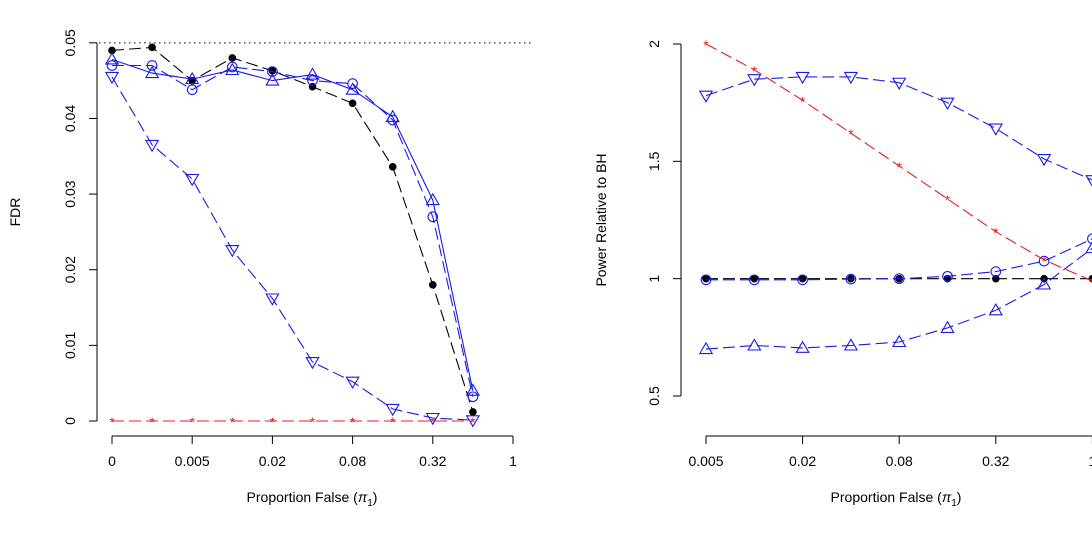 This screenshot has height=533, width=1092. What do you see at coordinates (654, 44) in the screenshot?
I see `y-tick-label: 2` at bounding box center [654, 44].